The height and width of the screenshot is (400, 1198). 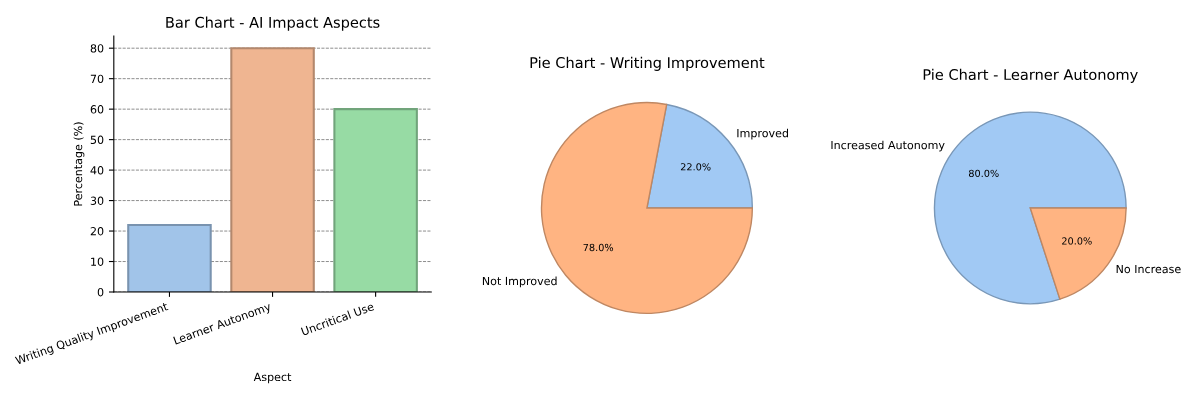 I want to click on y-tick-label: 20, so click(x=97, y=231).